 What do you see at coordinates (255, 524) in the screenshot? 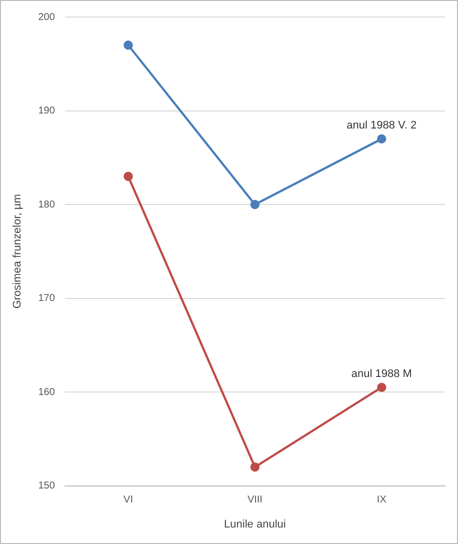
I see `x-axis-title: Lunile anului` at bounding box center [255, 524].